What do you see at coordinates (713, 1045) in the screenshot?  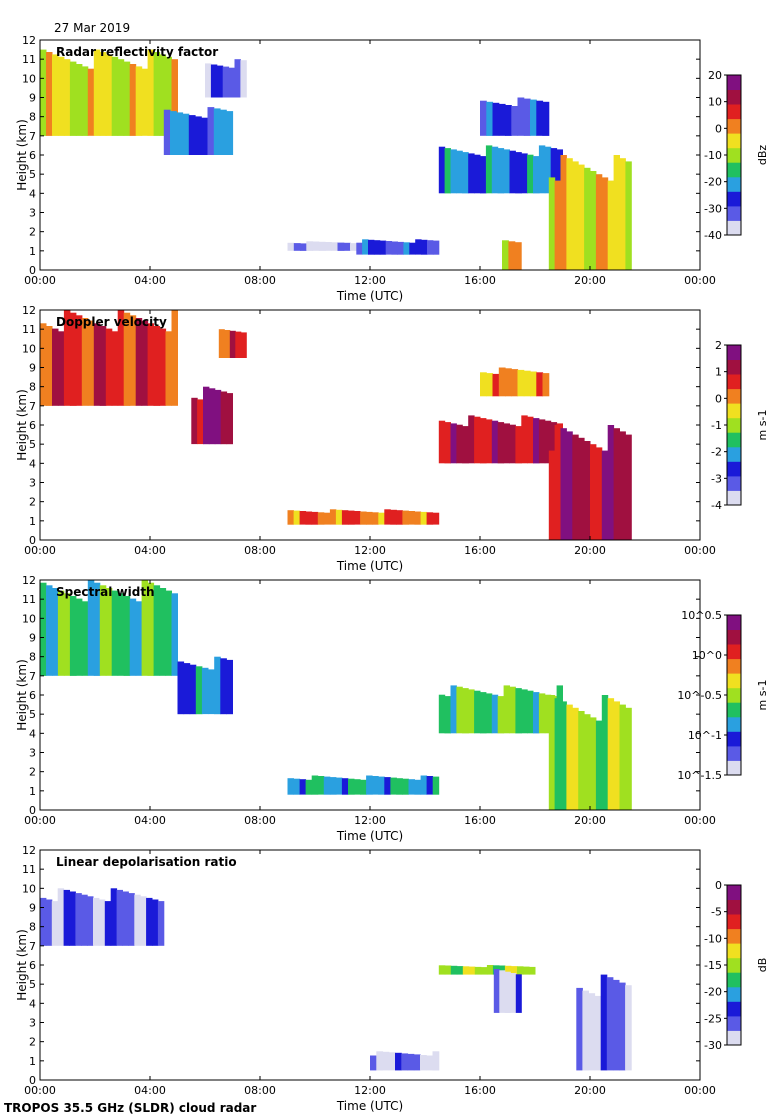 I see `colorbar-tick-label: -30` at bounding box center [713, 1045].